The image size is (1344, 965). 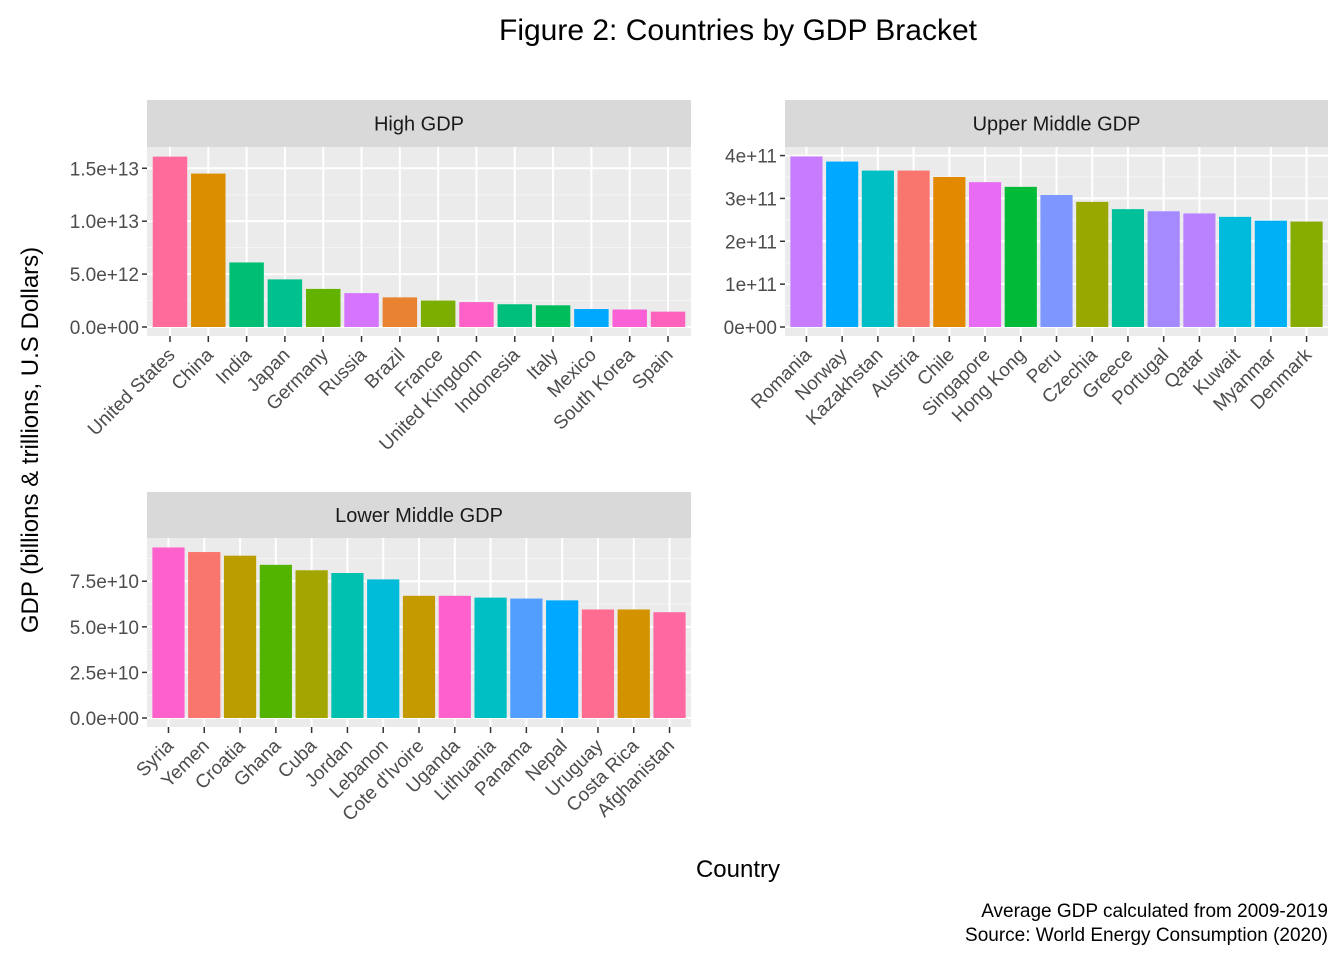 I want to click on panel-title: High GDP, so click(x=419, y=125).